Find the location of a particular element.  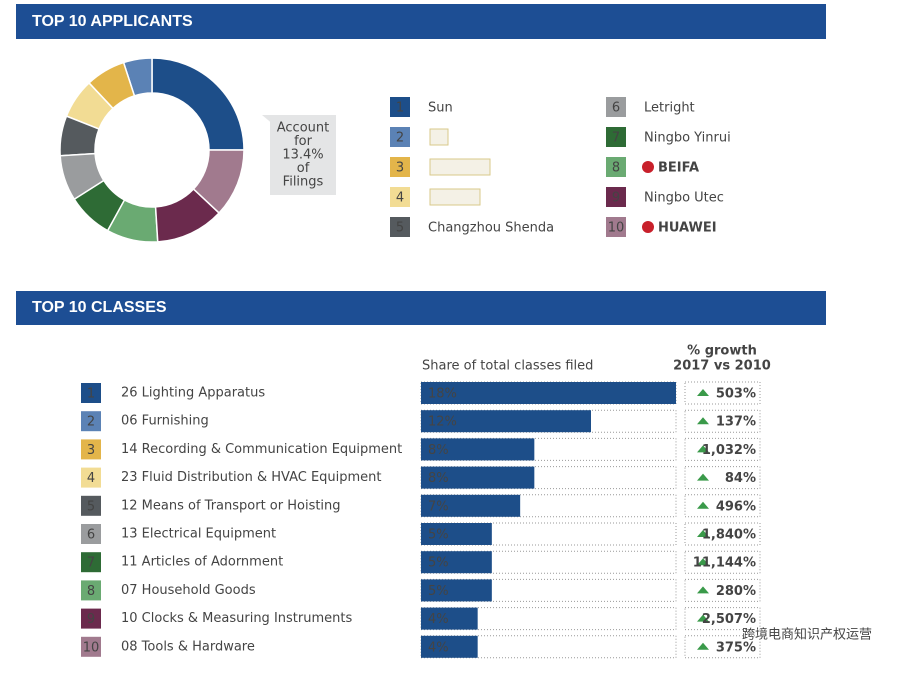

class-name: 08 Tools & Hardware is located at coordinates (188, 646).